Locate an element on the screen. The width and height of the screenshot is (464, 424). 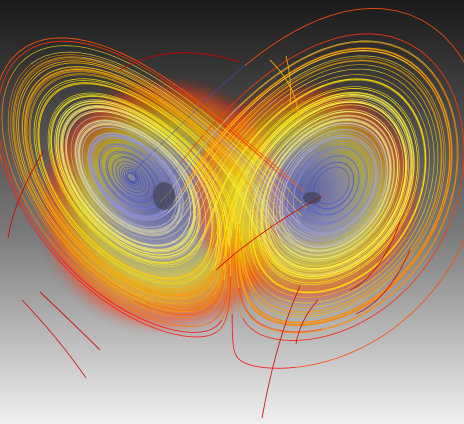
left-wing-eye is located at coordinates (164, 196).